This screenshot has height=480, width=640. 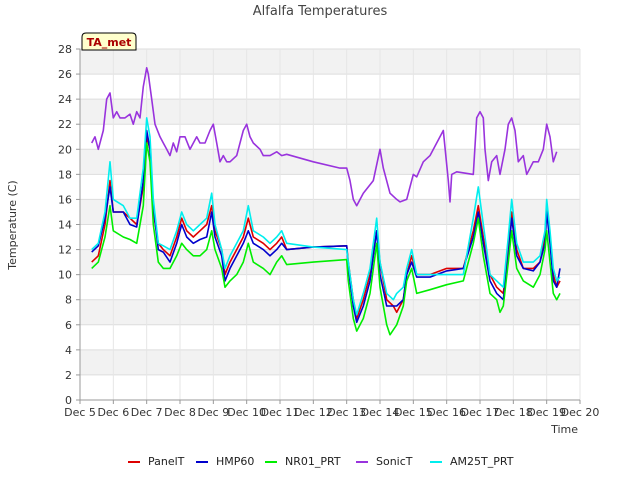 I want to click on ta-met-label: TA_met, so click(x=109, y=42).